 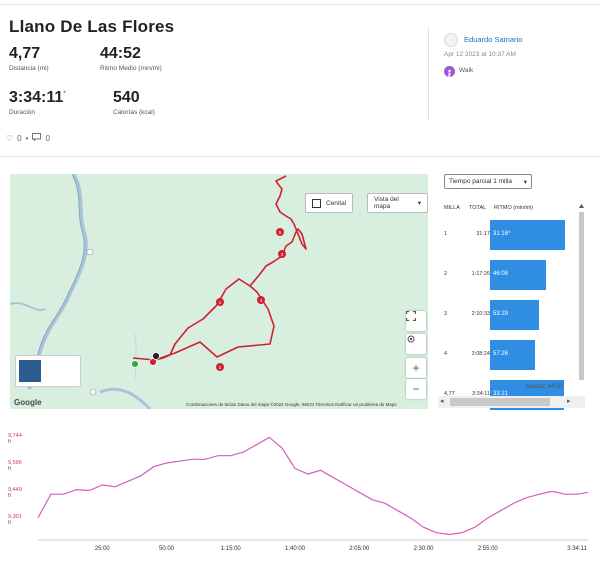 I want to click on stat-pace-label: Ritmo Medio (min/mi), so click(x=131, y=68).